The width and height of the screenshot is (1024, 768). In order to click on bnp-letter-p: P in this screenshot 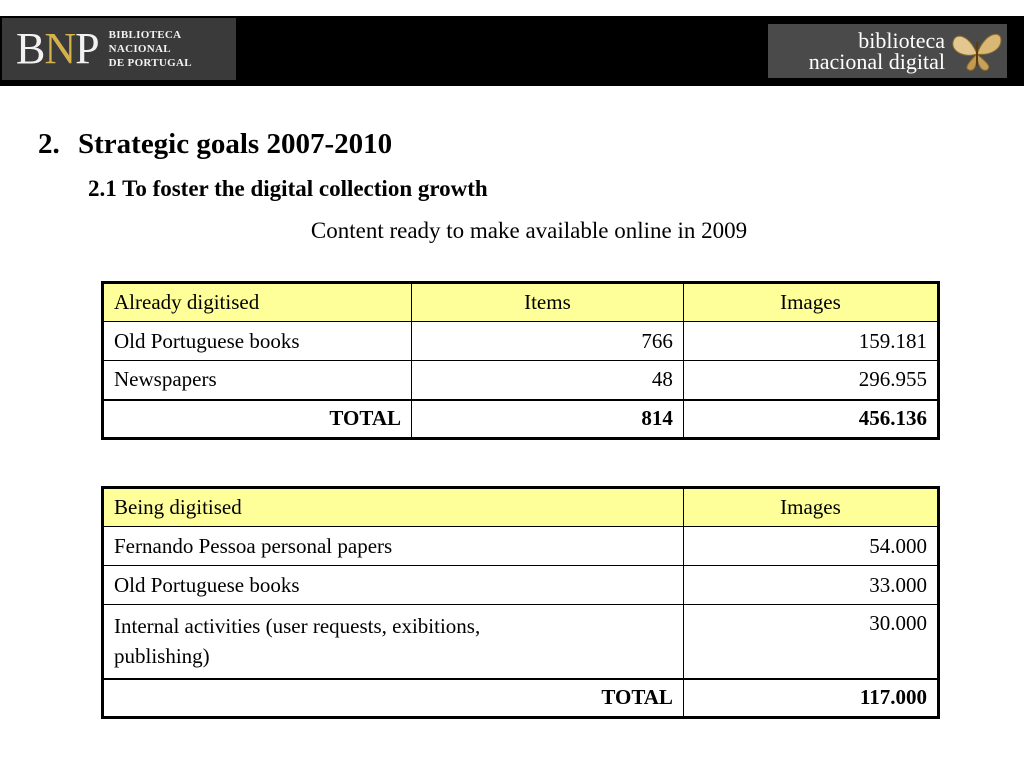, I will do `click(87, 48)`.